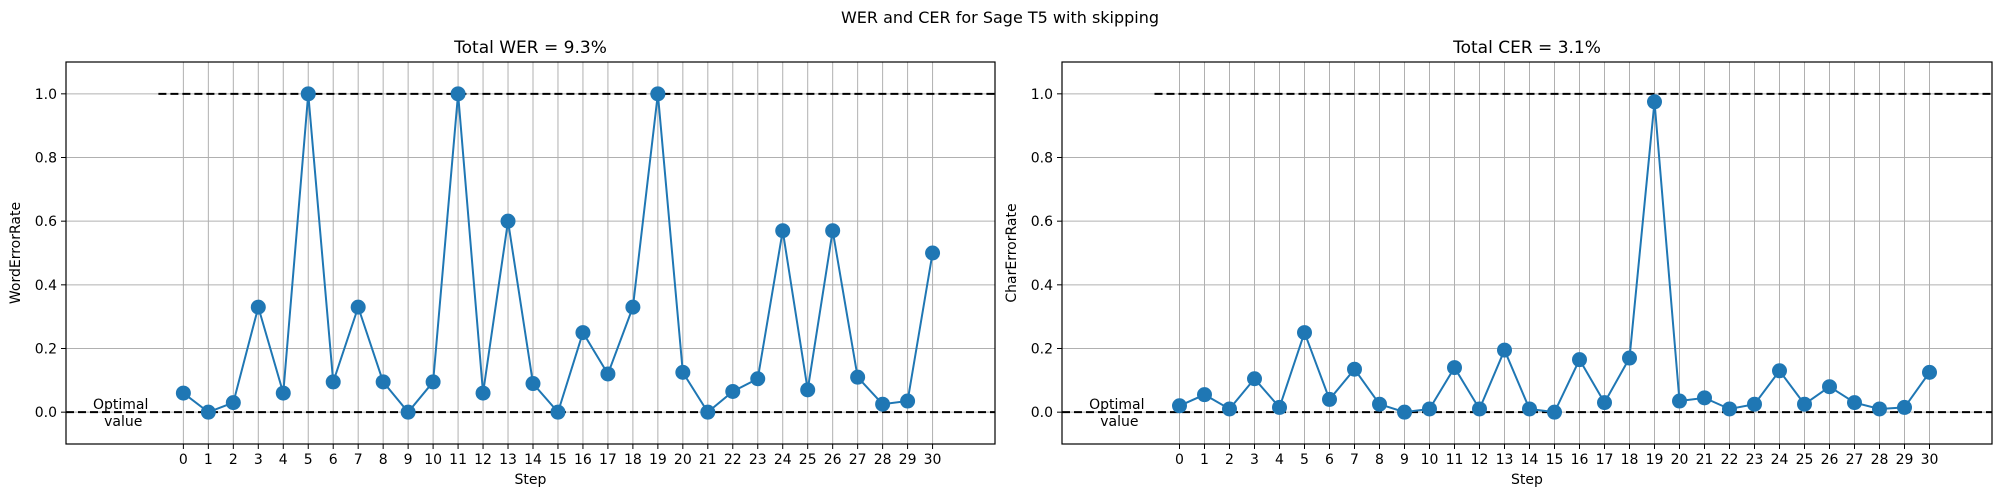 This screenshot has width=2000, height=504. Describe the element at coordinates (633, 460) in the screenshot. I see `x-tick-label: 18` at that location.